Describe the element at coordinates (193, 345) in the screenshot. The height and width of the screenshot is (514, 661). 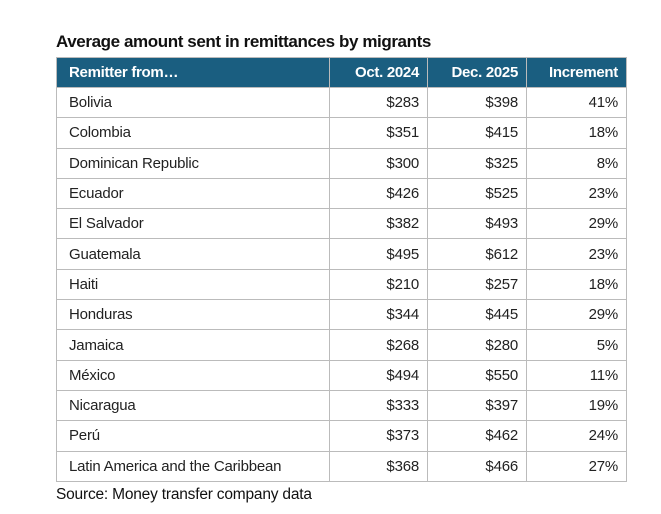
I see `country-cell: Jamaica` at that location.